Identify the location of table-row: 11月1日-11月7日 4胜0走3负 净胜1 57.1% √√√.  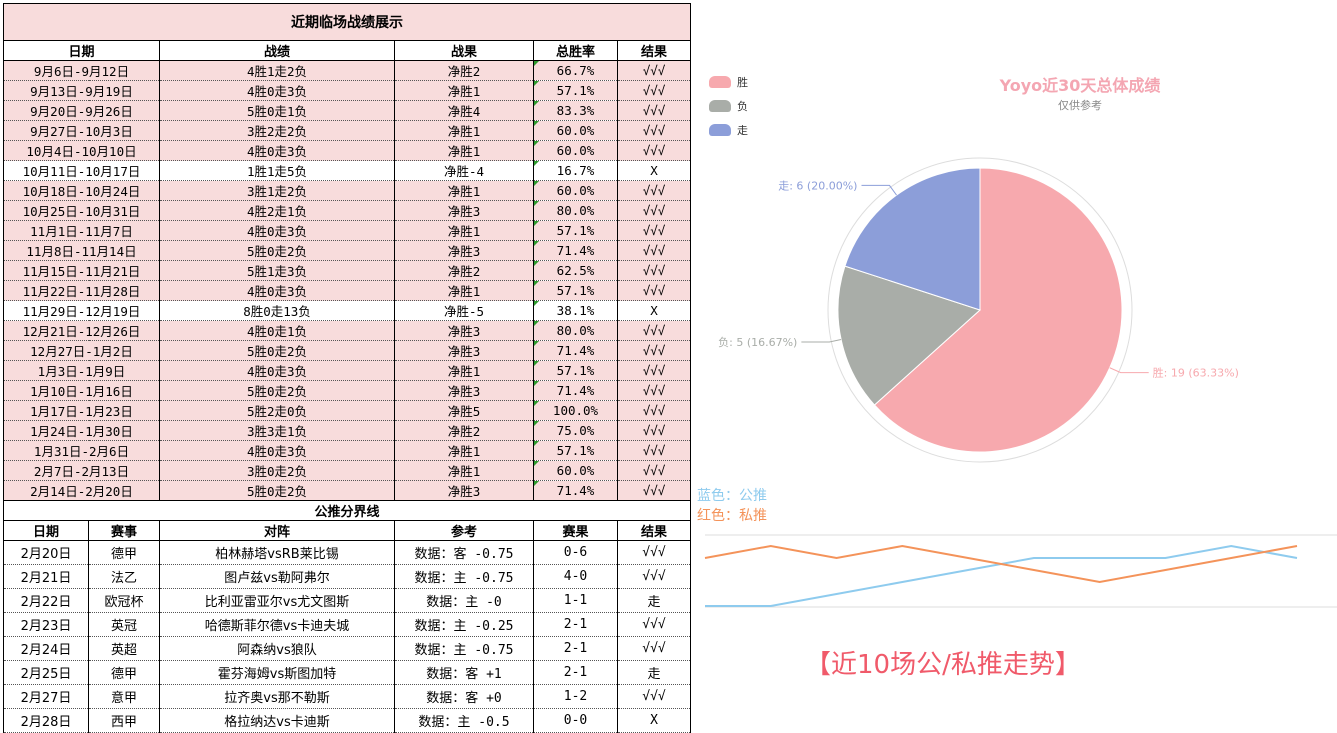
(347, 230).